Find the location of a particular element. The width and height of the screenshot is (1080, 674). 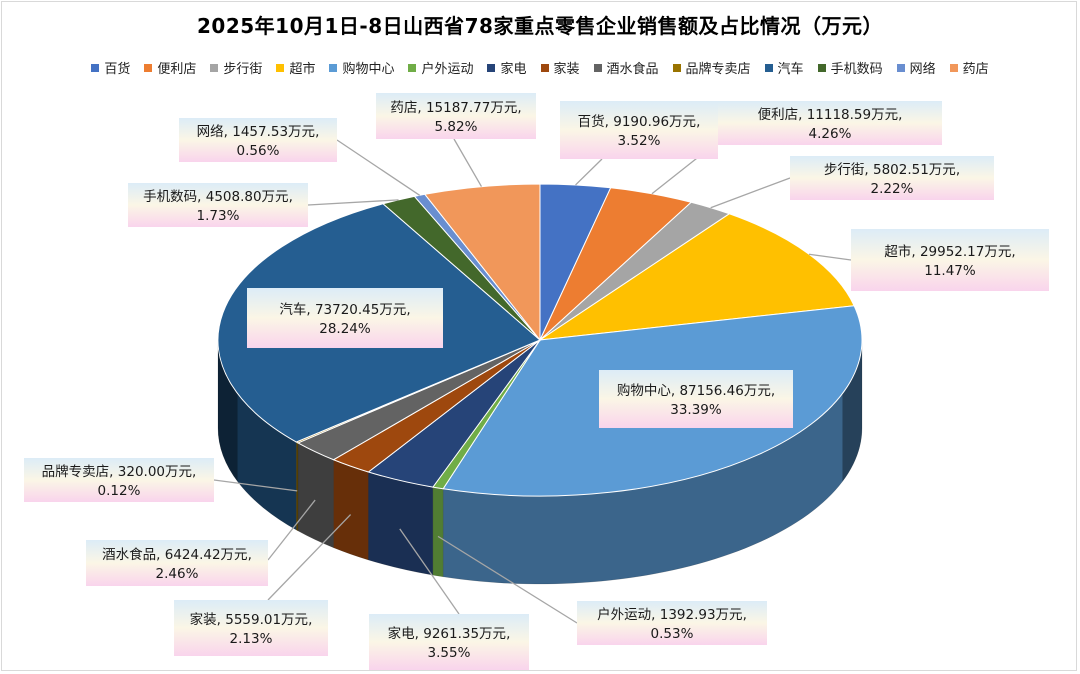

data-label-percent: 4.26% is located at coordinates (830, 134).